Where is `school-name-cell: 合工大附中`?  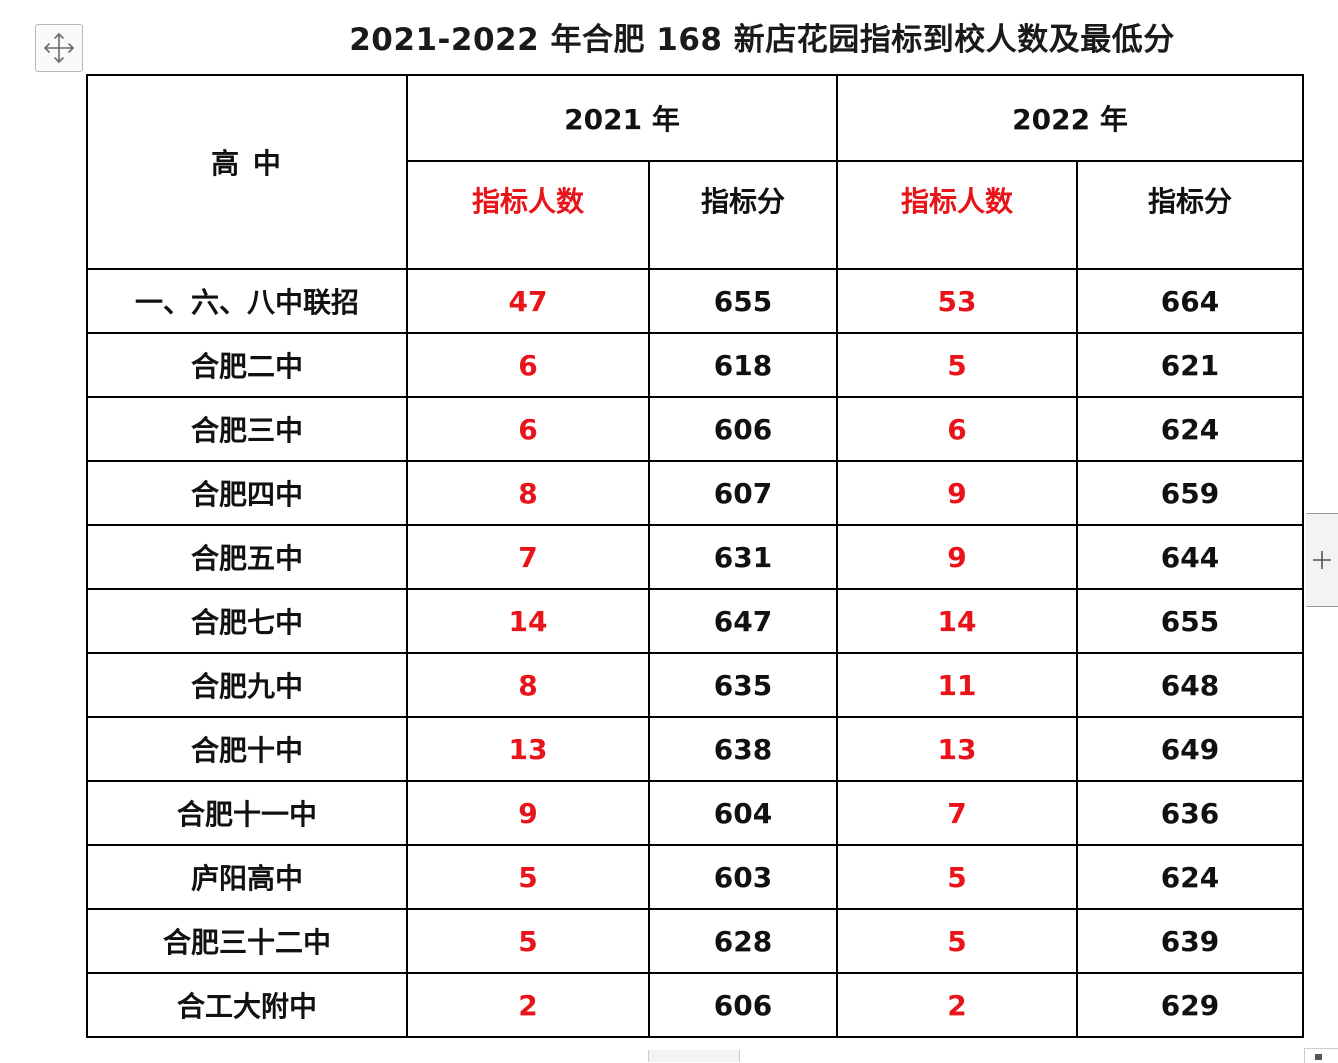
school-name-cell: 合工大附中 is located at coordinates (247, 1005).